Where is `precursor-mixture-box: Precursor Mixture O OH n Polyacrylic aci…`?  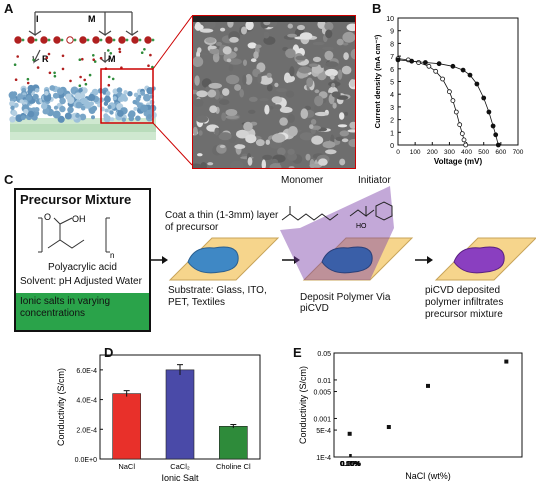 precursor-mixture-box: Precursor Mixture O OH n Polyacrylic aci… is located at coordinates (82, 260).